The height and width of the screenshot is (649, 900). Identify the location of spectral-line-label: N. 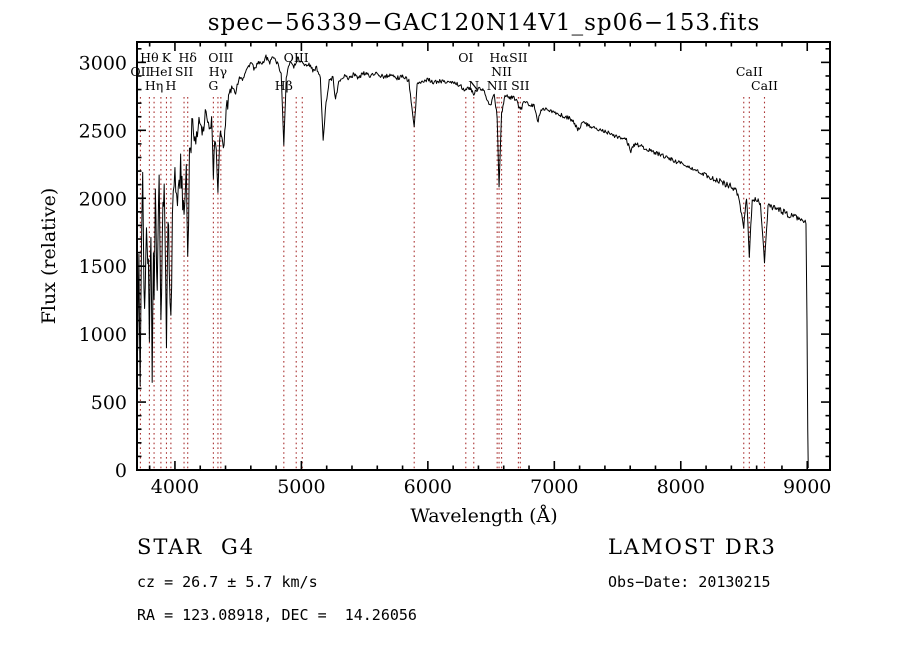
(473, 85).